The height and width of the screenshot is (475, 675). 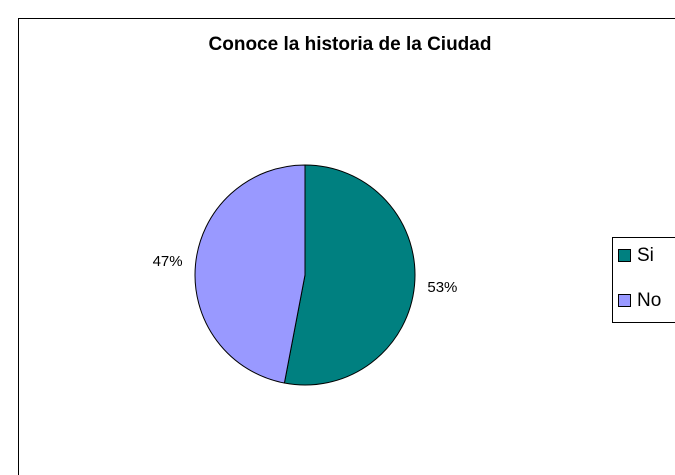 What do you see at coordinates (168, 261) in the screenshot?
I see `data-label: 47%` at bounding box center [168, 261].